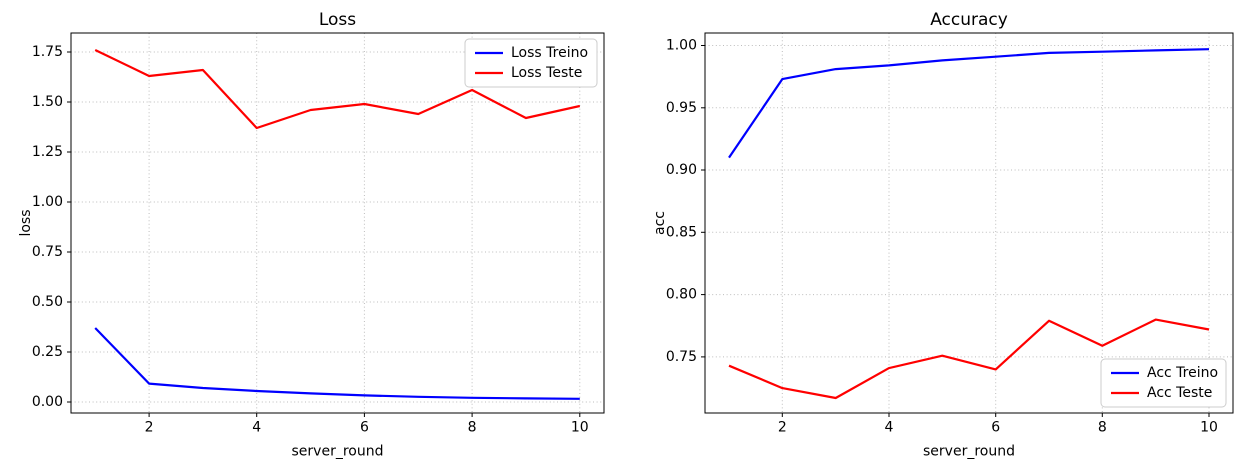 The image size is (1242, 474). I want to click on legend: Acc Treino Acc Teste, so click(1163, 383).